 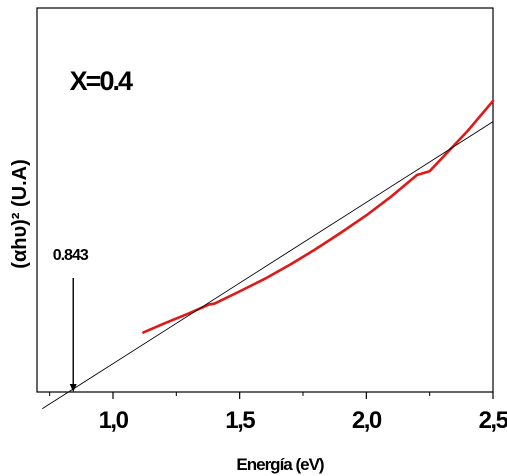 I want to click on x-tick-label: 1,0, so click(x=114, y=420).